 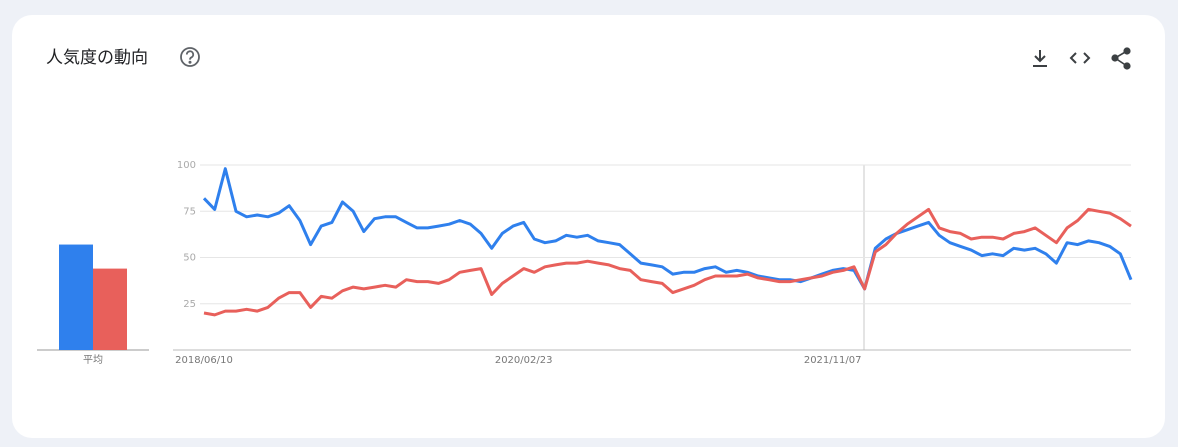 What do you see at coordinates (1040, 58) in the screenshot?
I see `download-icon` at bounding box center [1040, 58].